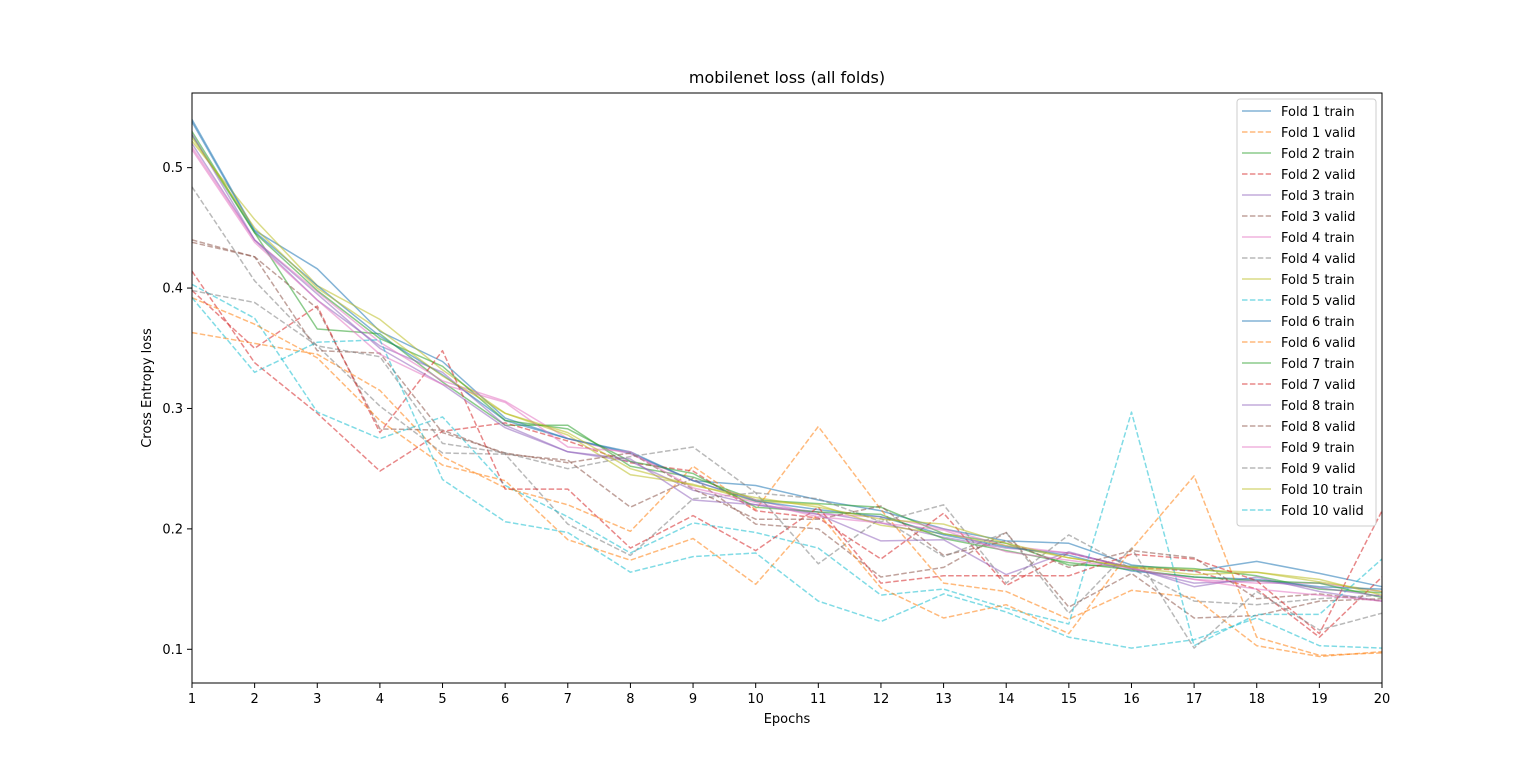 The width and height of the screenshot is (1536, 767). I want to click on x-axis-title: Epochs, so click(787, 719).